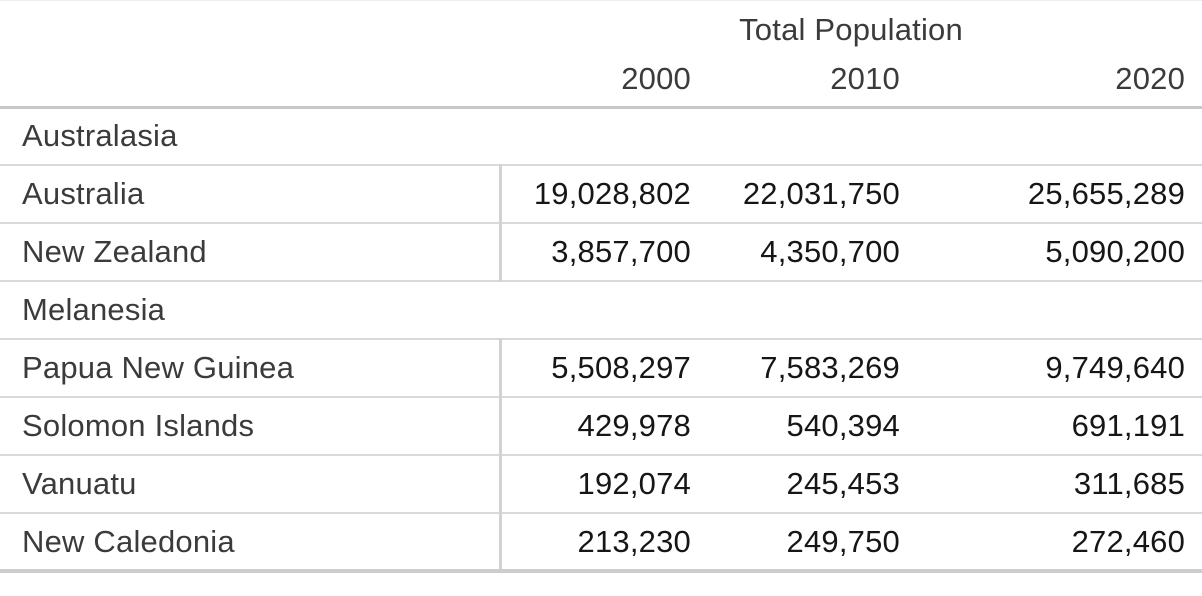 The height and width of the screenshot is (596, 1202). What do you see at coordinates (865, 78) in the screenshot?
I see `column-header-2010: 2010` at bounding box center [865, 78].